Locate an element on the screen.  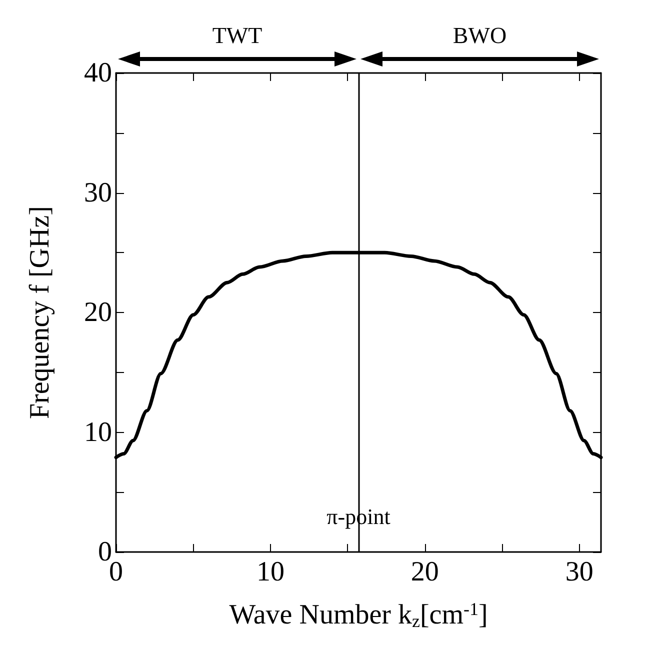
y-tick-label: 0 is located at coordinates (105, 552).